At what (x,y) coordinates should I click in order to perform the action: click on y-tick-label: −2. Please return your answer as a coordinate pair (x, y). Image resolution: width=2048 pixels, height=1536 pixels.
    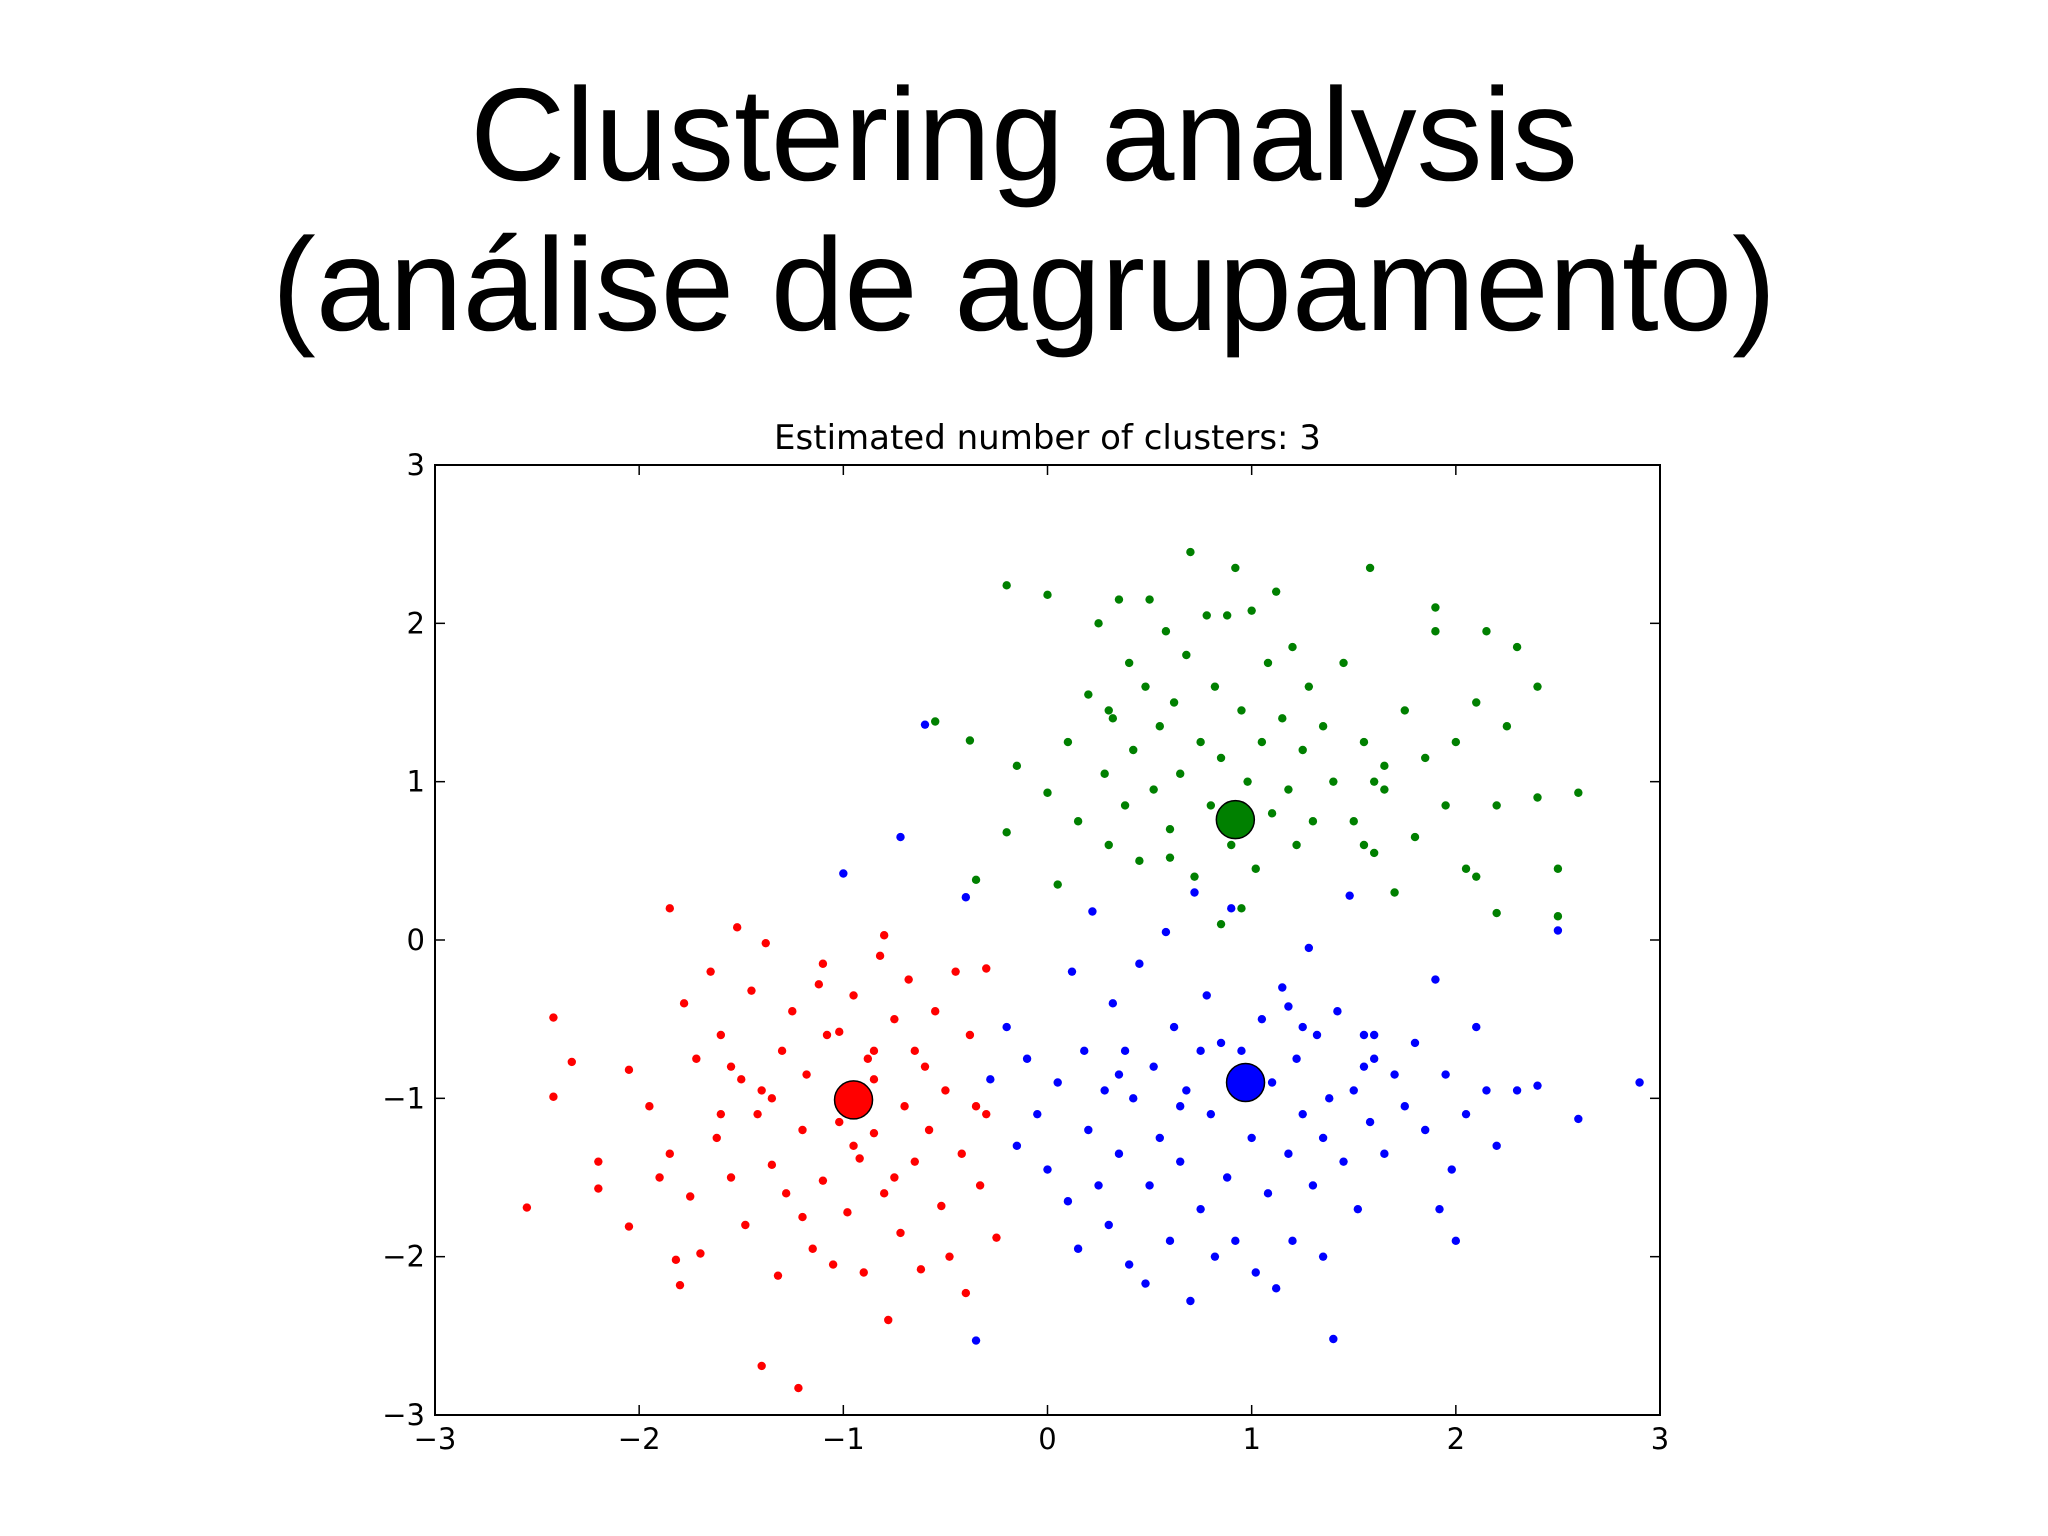
    Looking at the image, I should click on (403, 1257).